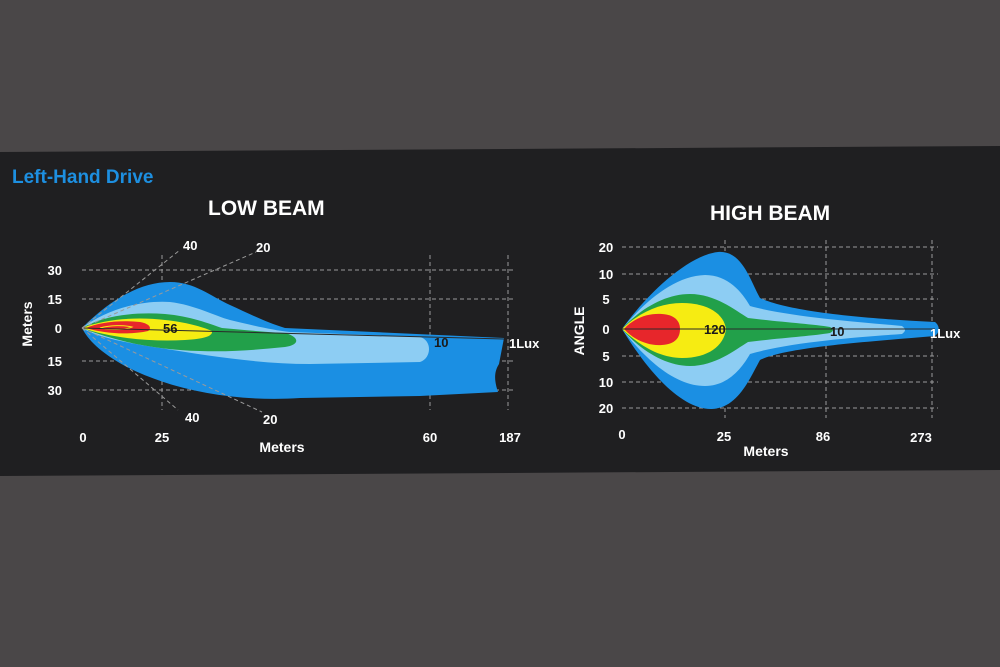 The height and width of the screenshot is (667, 1000). Describe the element at coordinates (58, 328) in the screenshot. I see `low-beam-y-tick: 0` at that location.